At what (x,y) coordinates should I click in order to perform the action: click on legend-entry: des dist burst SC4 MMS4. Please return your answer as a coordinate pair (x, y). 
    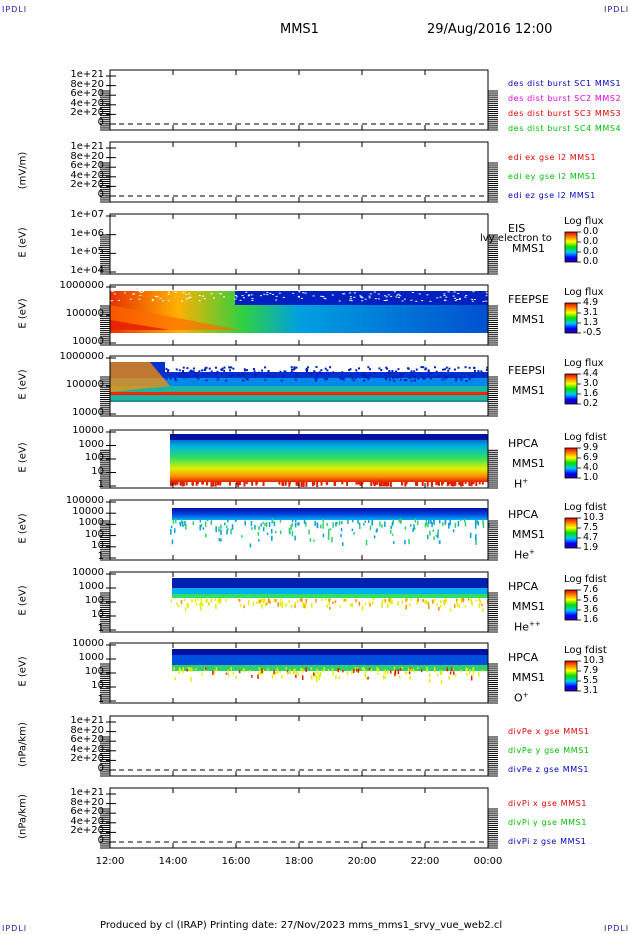
    Looking at the image, I should click on (565, 128).